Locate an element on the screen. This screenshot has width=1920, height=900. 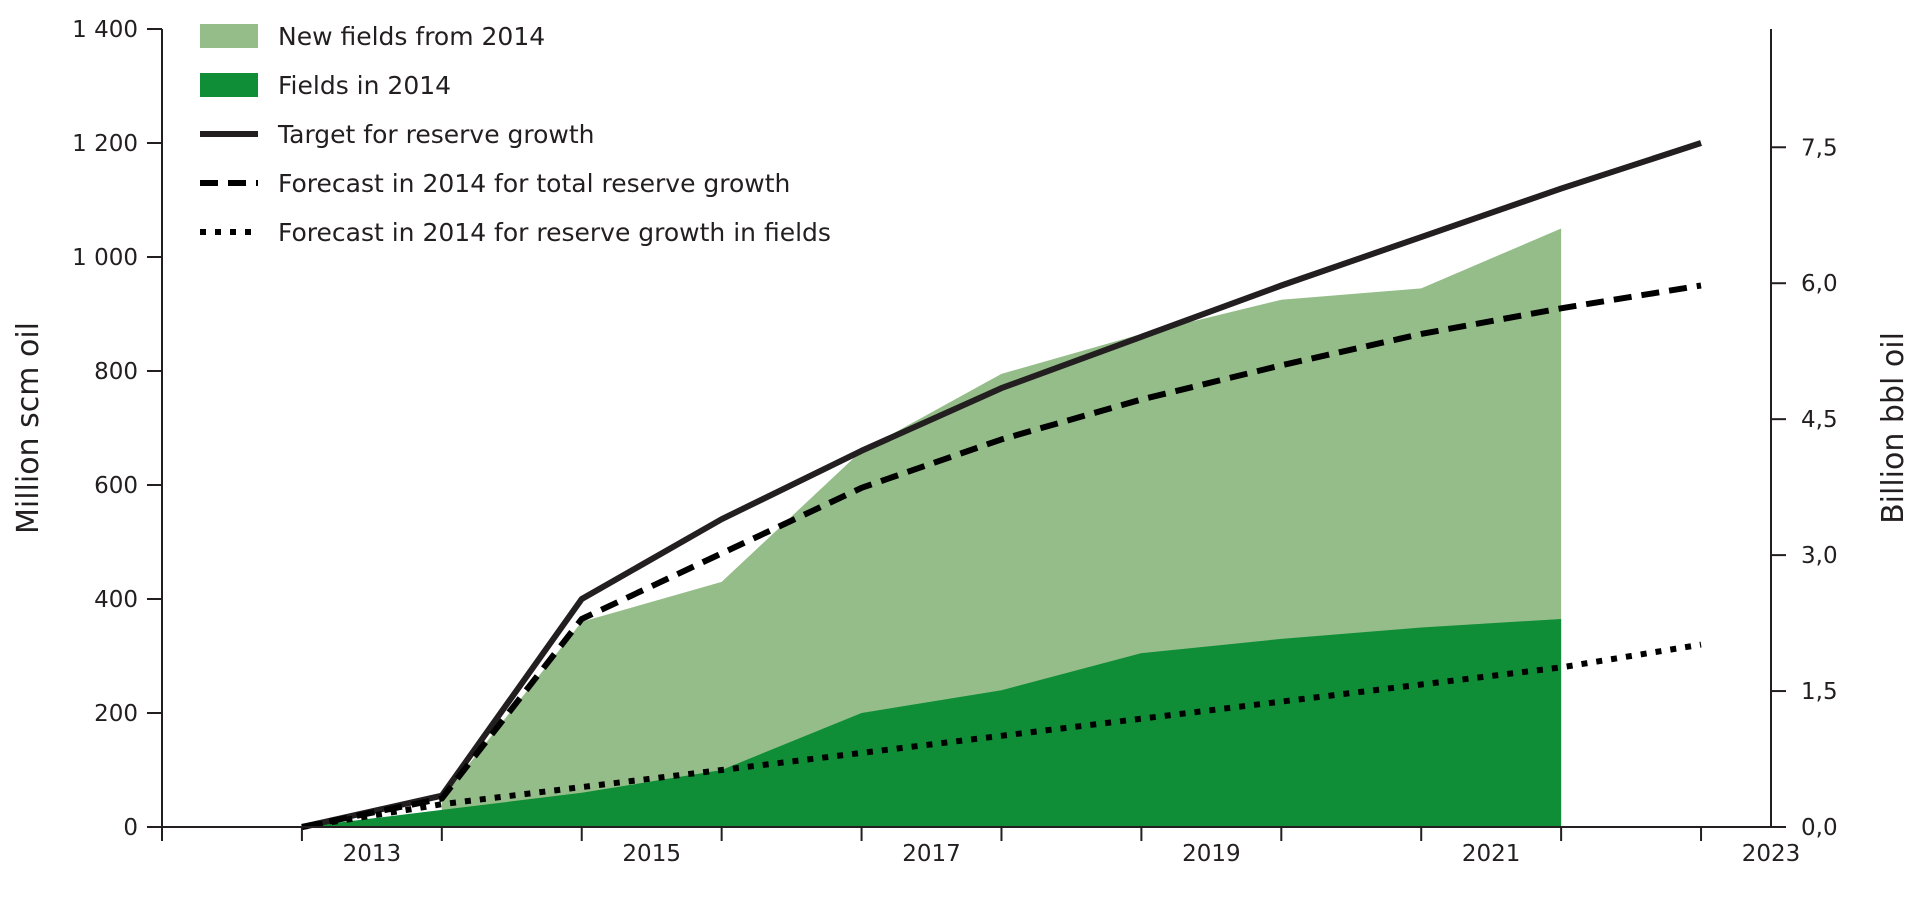
x-tick-label: 2017 is located at coordinates (931, 854).